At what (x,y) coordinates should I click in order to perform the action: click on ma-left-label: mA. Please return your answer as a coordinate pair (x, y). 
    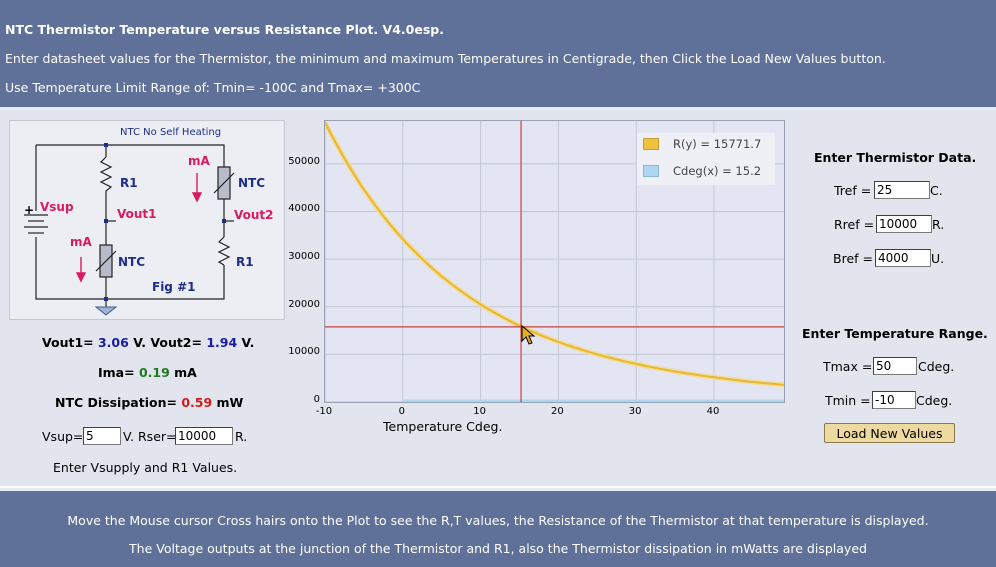
    Looking at the image, I should click on (81, 242).